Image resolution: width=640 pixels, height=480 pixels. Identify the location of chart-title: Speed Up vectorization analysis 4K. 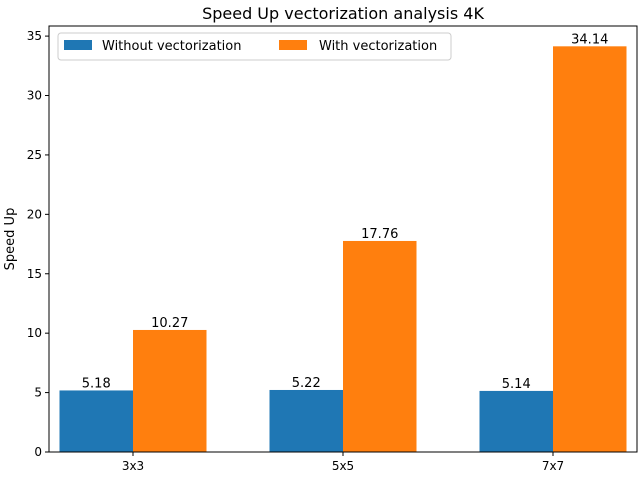
(343, 13).